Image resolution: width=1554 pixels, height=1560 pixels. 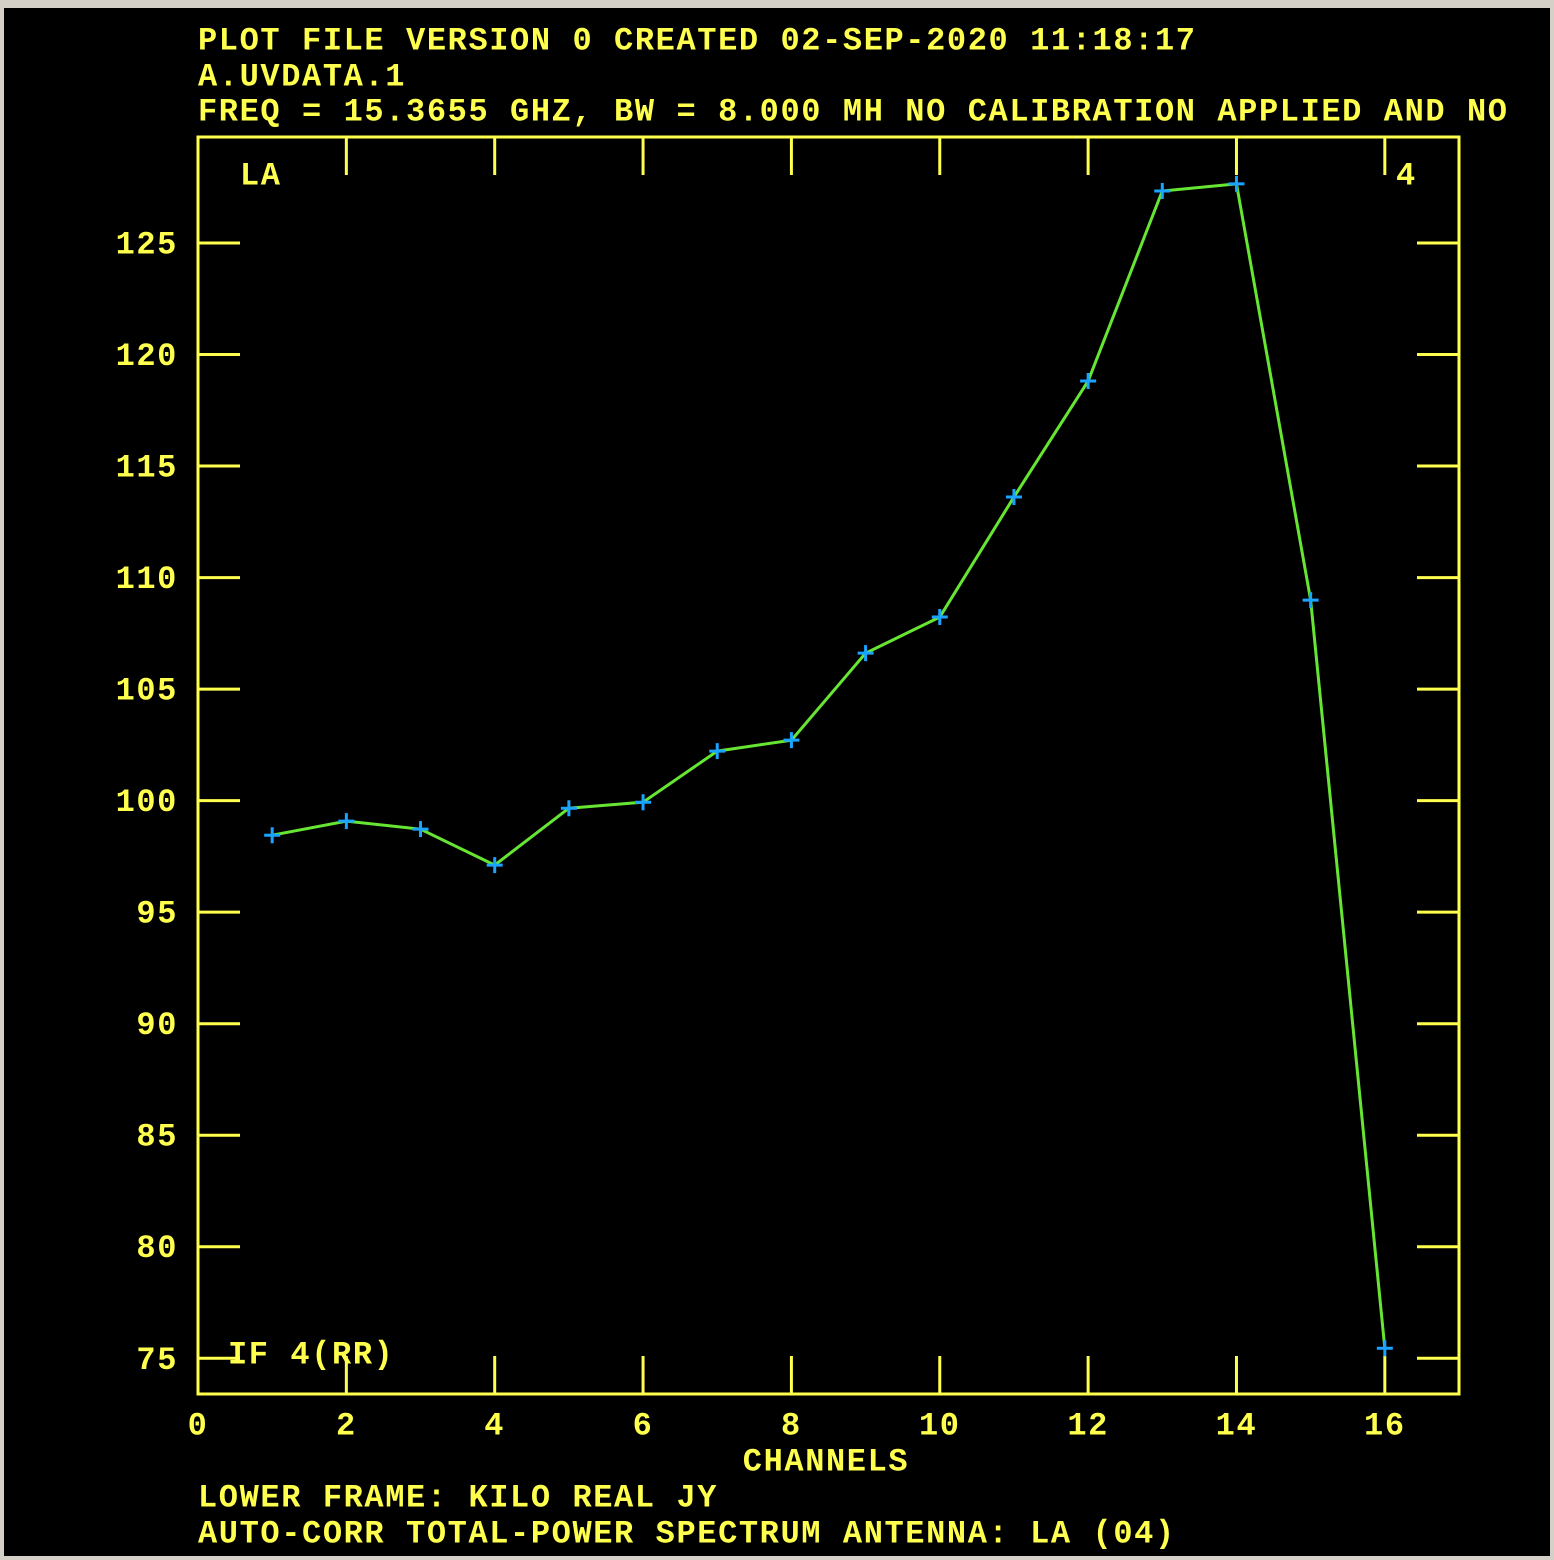 I want to click on y-tick-label: 95, so click(x=157, y=914).